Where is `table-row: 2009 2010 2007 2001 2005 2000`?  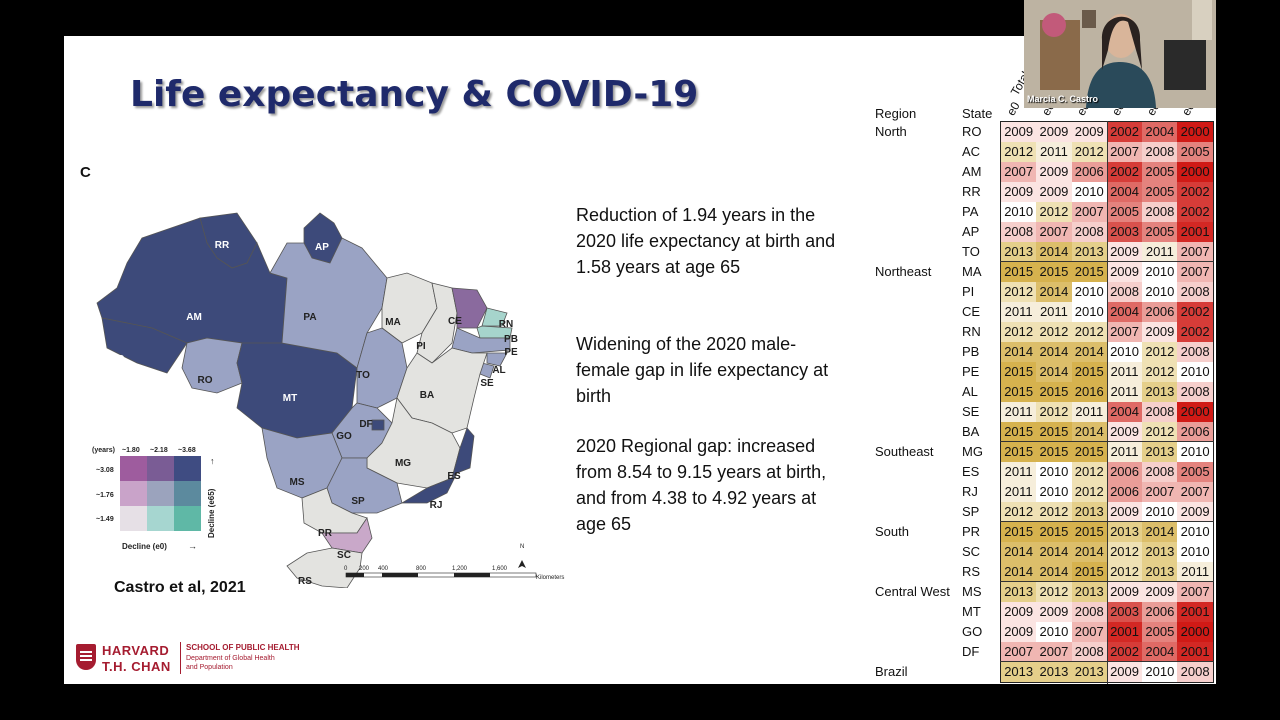 table-row: 2009 2010 2007 2001 2005 2000 is located at coordinates (1107, 632).